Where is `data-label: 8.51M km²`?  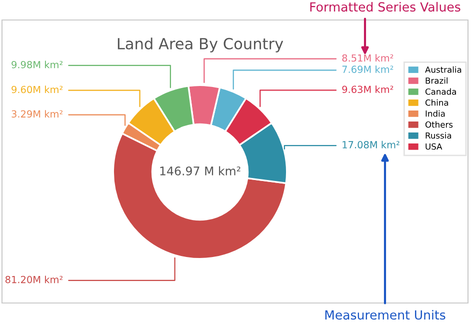 data-label: 8.51M km² is located at coordinates (368, 58).